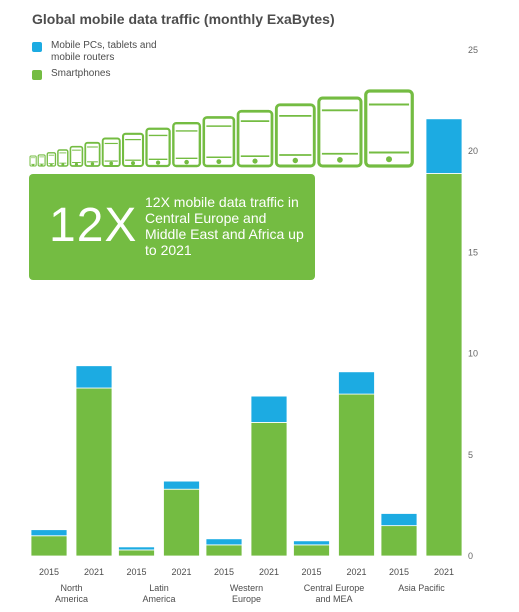 The image size is (519, 612). Describe the element at coordinates (473, 50) in the screenshot. I see `y-tick-label: 25` at that location.